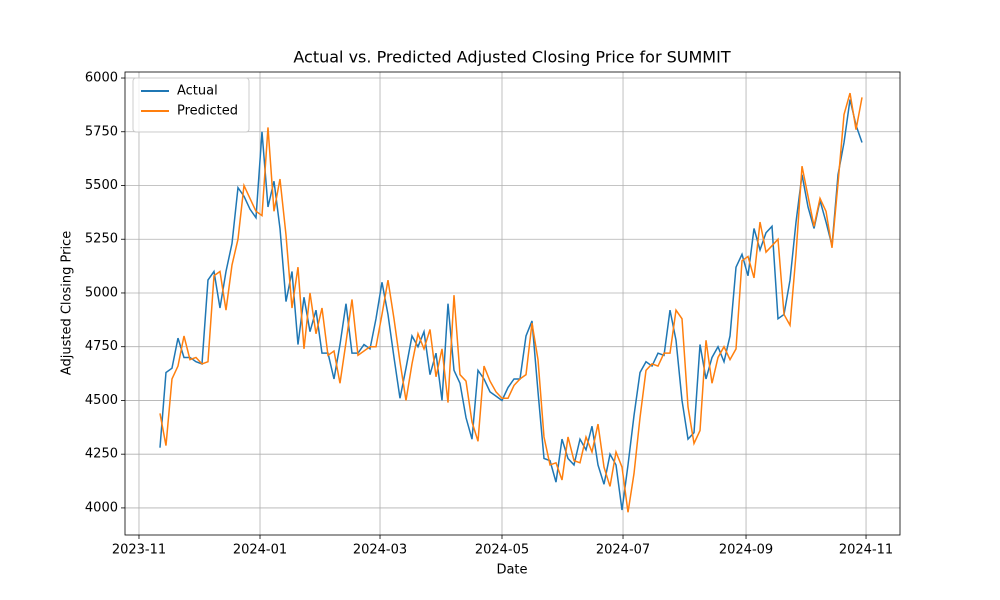 The width and height of the screenshot is (1000, 600). I want to click on x-tick-label: 2023-11, so click(139, 550).